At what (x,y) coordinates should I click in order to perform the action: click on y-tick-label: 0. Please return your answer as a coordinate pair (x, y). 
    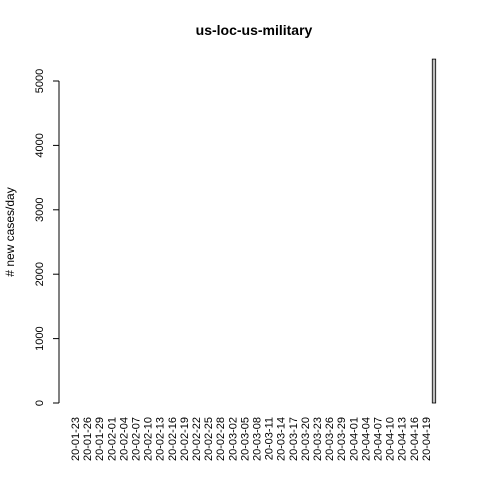
    Looking at the image, I should click on (40, 403).